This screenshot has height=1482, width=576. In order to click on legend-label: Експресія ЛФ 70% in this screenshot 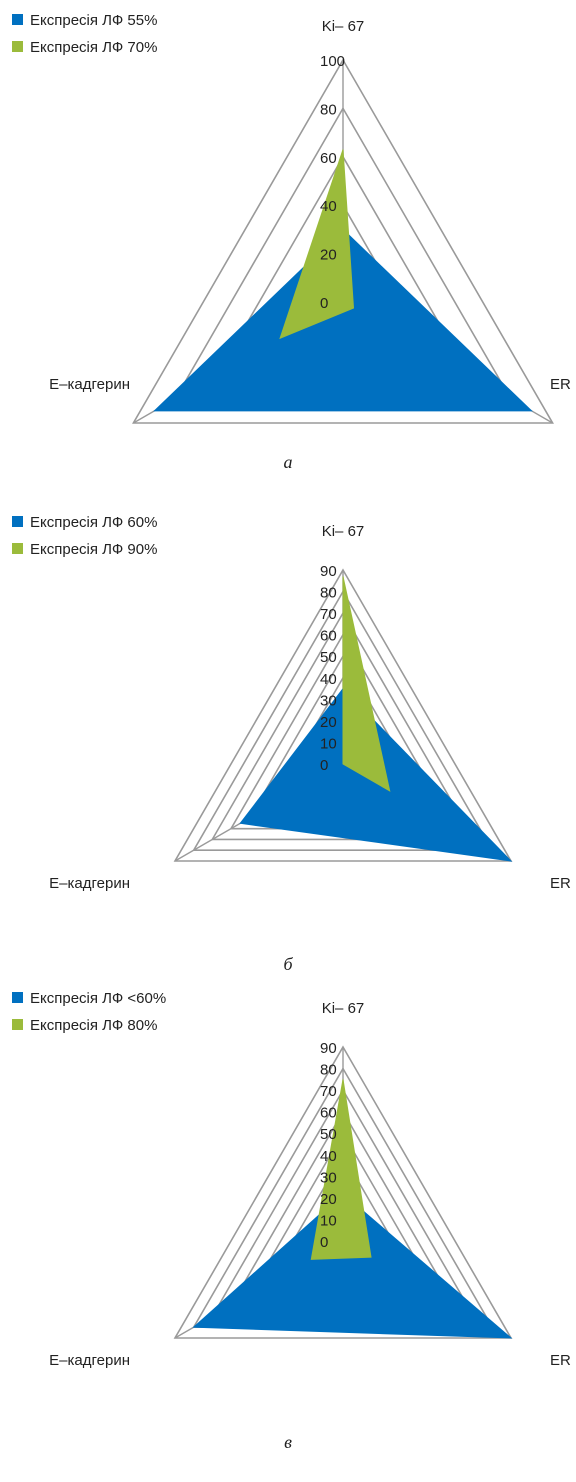, I will do `click(93, 47)`.